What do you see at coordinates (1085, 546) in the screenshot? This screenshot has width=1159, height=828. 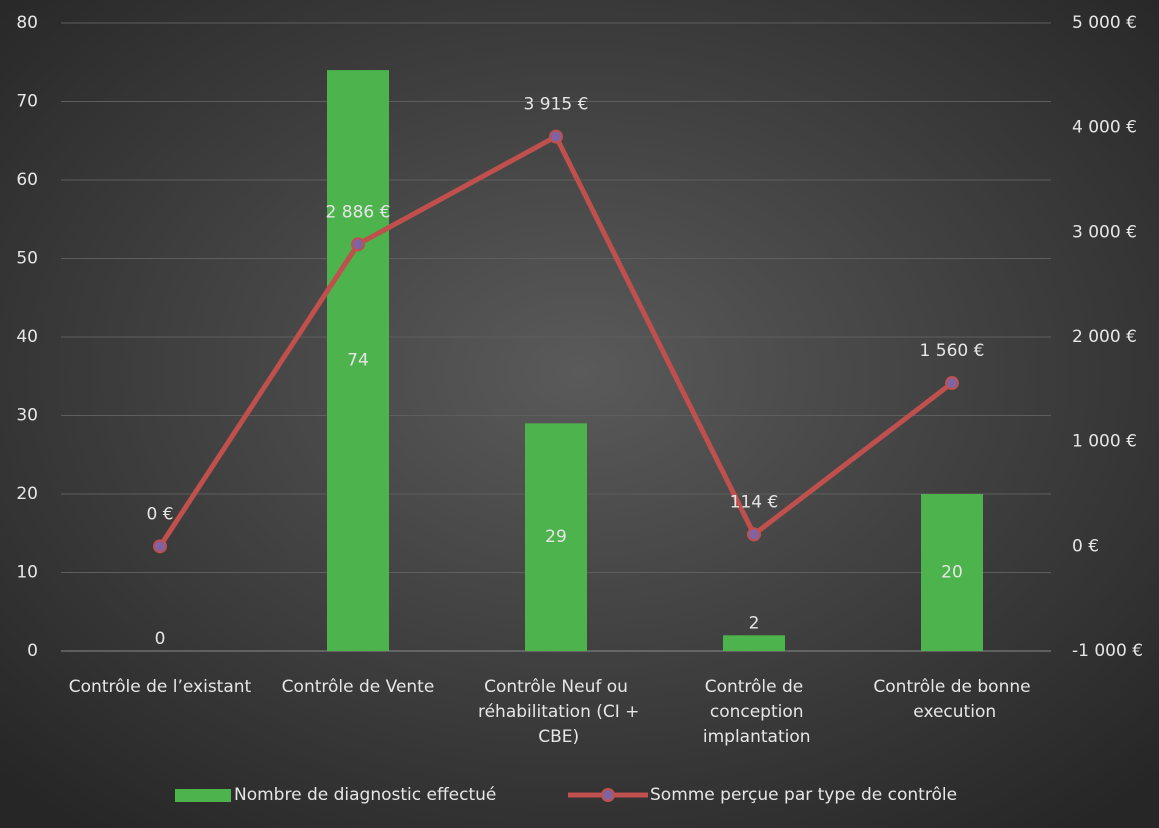 I see `y2-tick-label: 0 €` at bounding box center [1085, 546].